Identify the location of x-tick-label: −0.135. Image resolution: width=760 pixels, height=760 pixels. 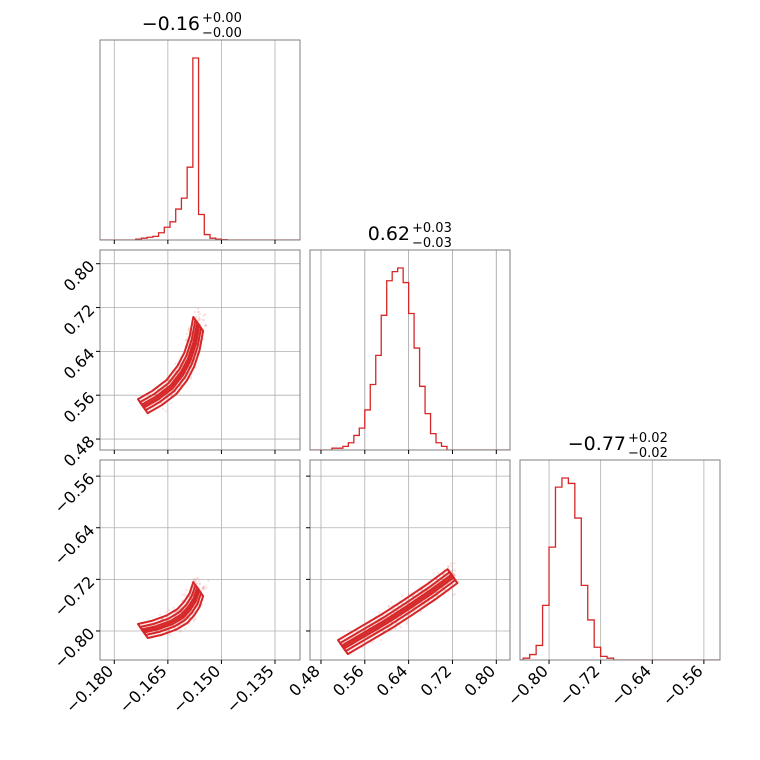
(250, 688).